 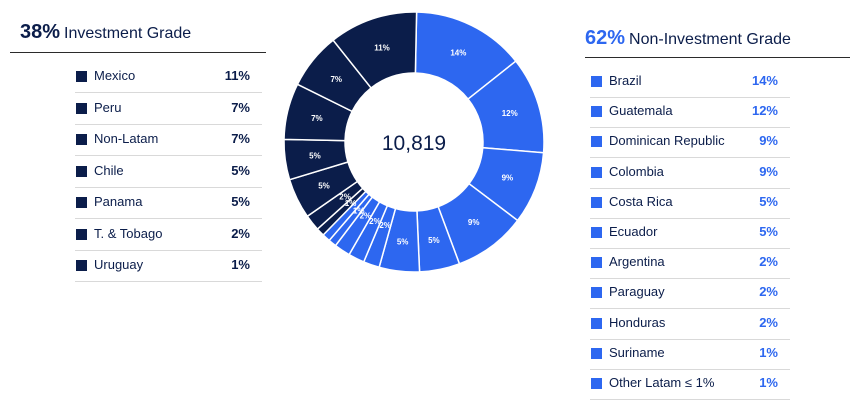 What do you see at coordinates (510, 113) in the screenshot?
I see `donut-slice-label: 12%` at bounding box center [510, 113].